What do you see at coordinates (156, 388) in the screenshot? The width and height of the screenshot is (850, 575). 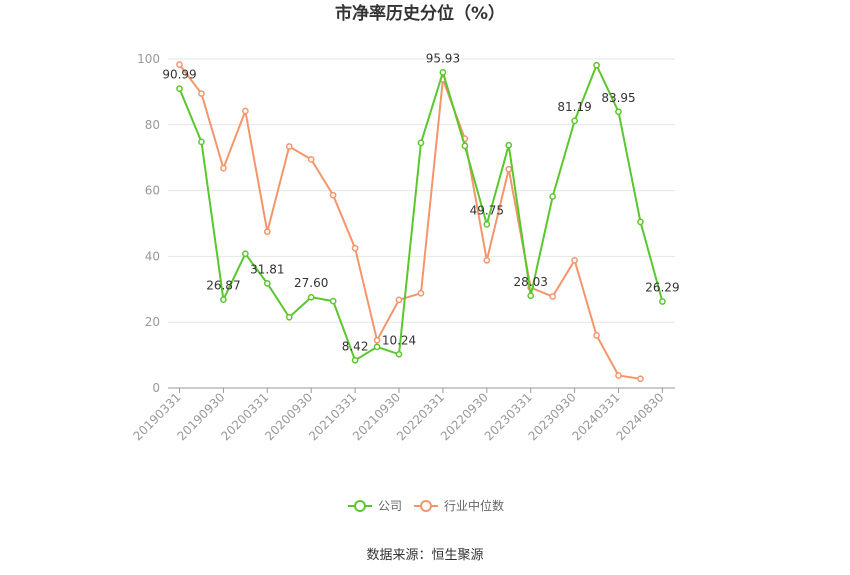 I see `y-tick-label: 0` at bounding box center [156, 388].